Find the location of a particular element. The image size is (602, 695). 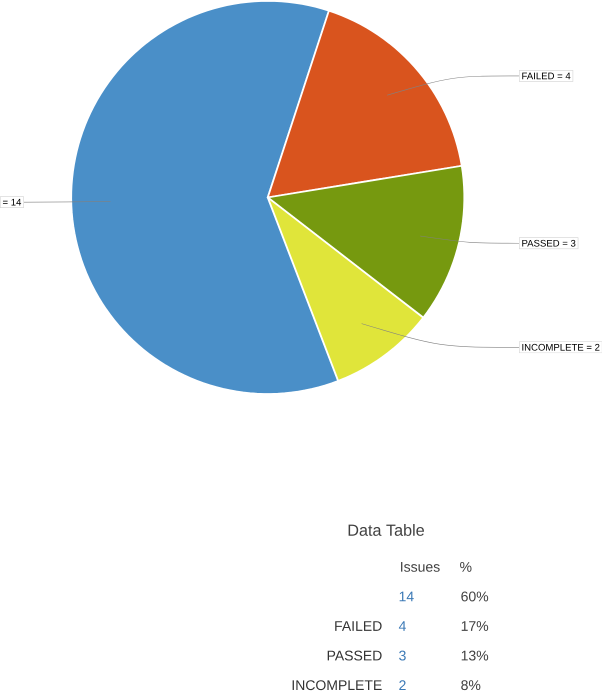

data-label: = 2 is located at coordinates (593, 347).